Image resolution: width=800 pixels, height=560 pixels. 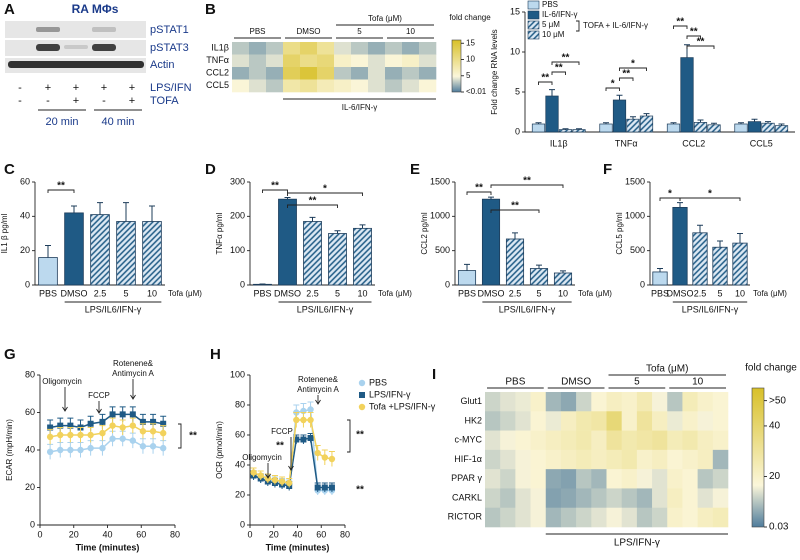 What do you see at coordinates (415, 169) in the screenshot?
I see `panel-letter: E` at bounding box center [415, 169].